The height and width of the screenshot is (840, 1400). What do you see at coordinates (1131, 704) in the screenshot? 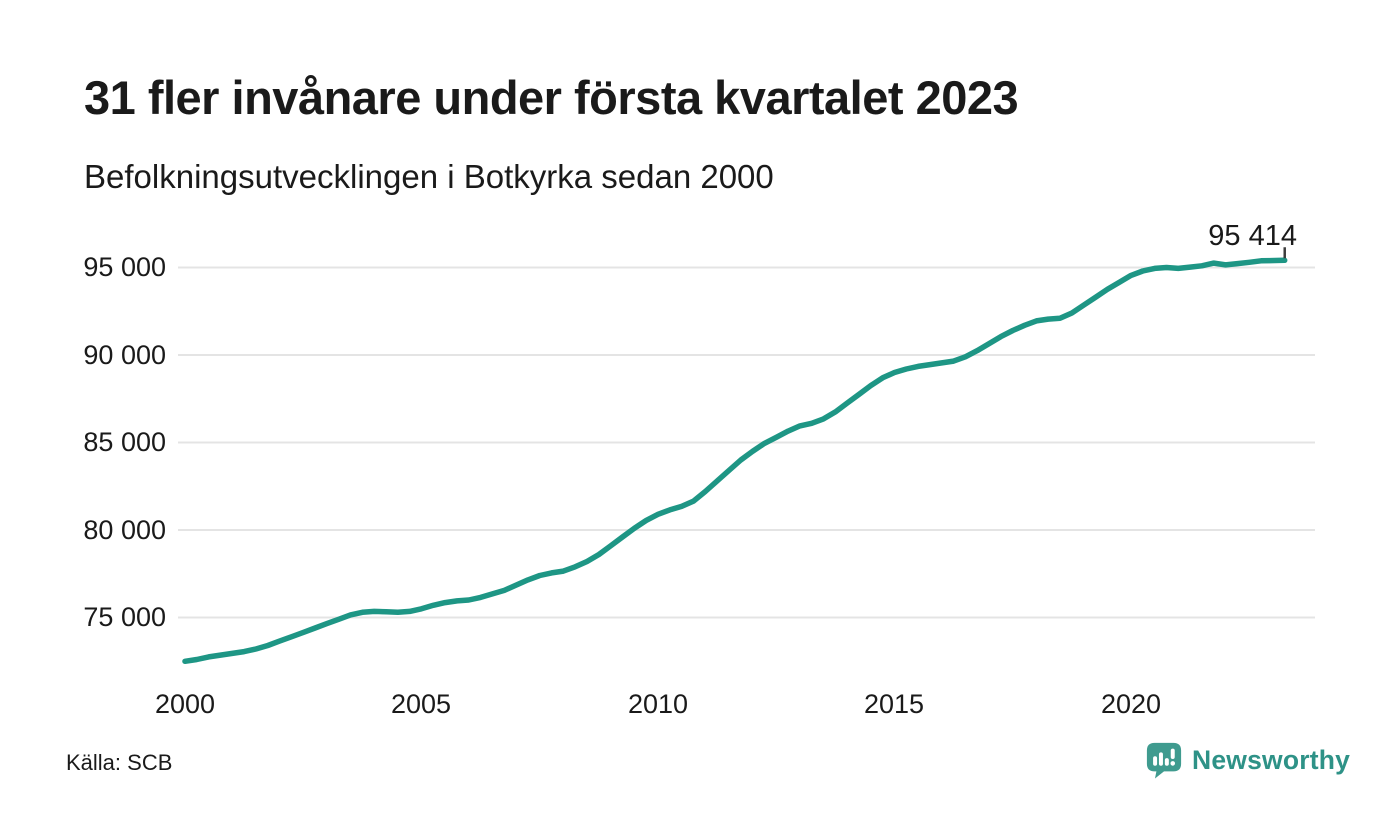
I see `x-tick-label: 2020` at bounding box center [1131, 704].